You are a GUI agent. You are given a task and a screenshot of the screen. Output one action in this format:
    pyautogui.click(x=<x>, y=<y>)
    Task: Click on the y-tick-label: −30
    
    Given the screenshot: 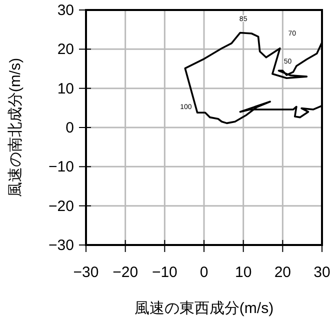 What is the action you would take?
    pyautogui.click(x=61, y=245)
    